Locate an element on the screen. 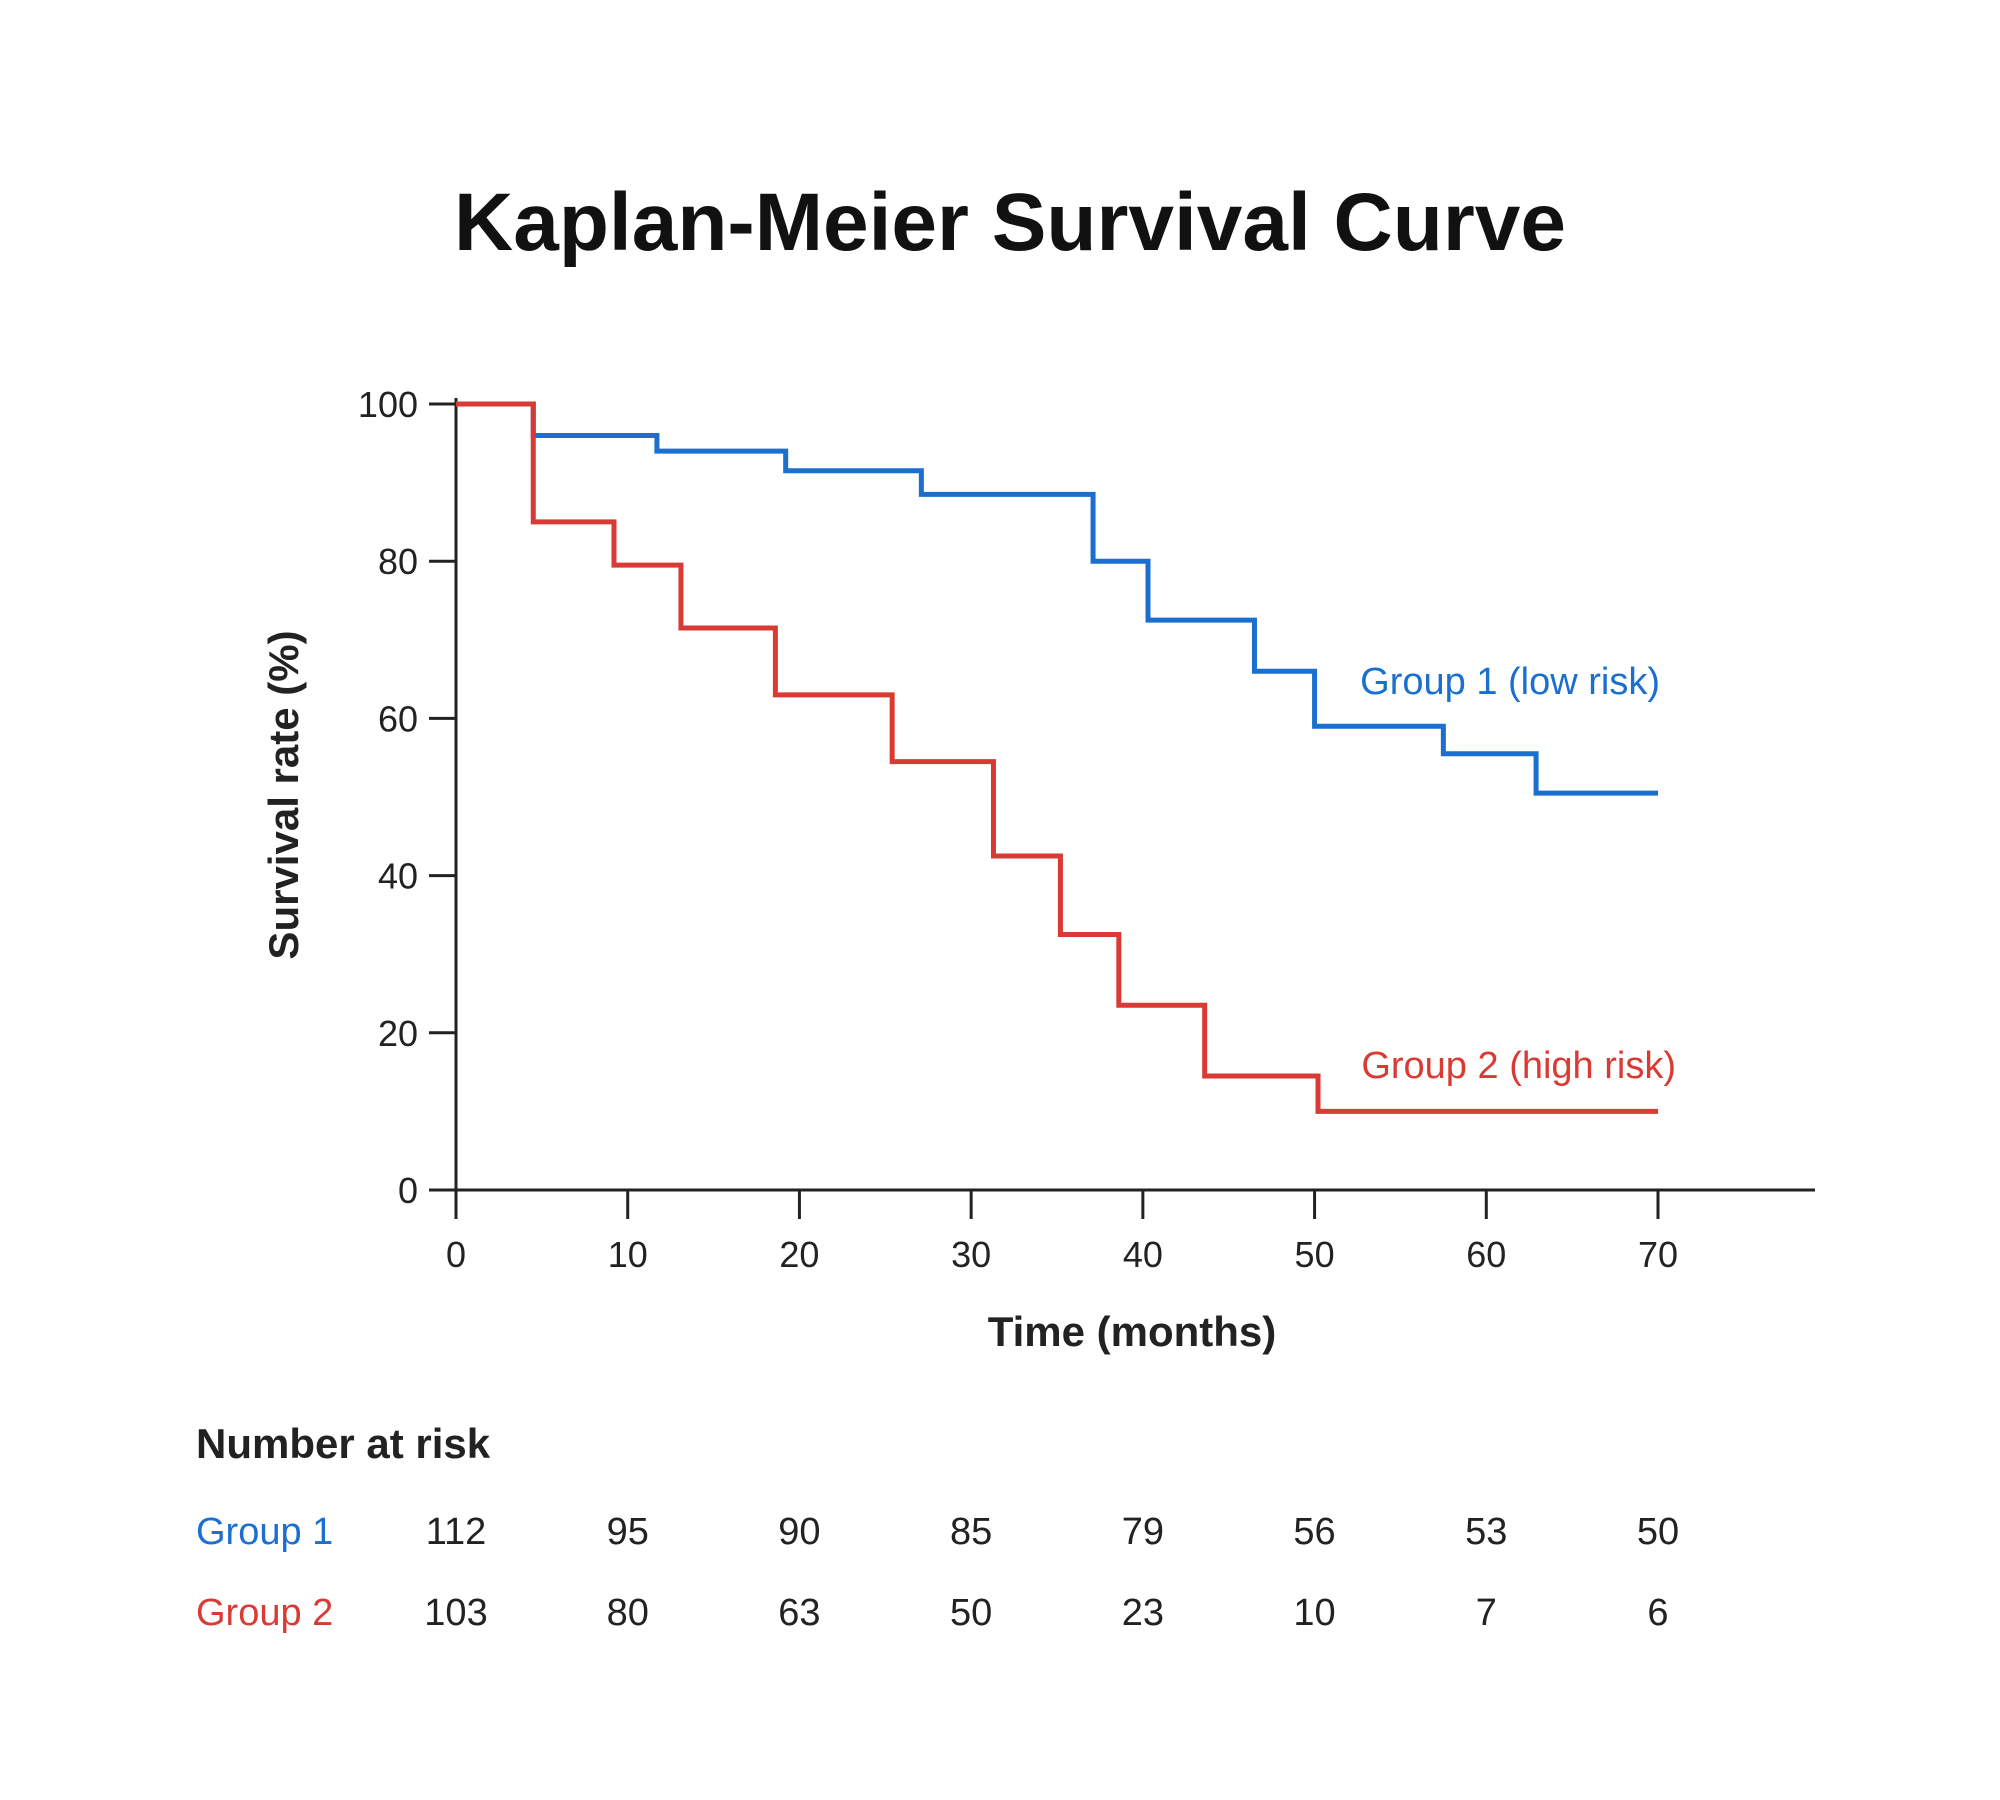 Image resolution: width=2000 pixels, height=1800 pixels. risk-row-group-2: Group 2 103 80 63 50 23 10 7 6 is located at coordinates (932, 1613).